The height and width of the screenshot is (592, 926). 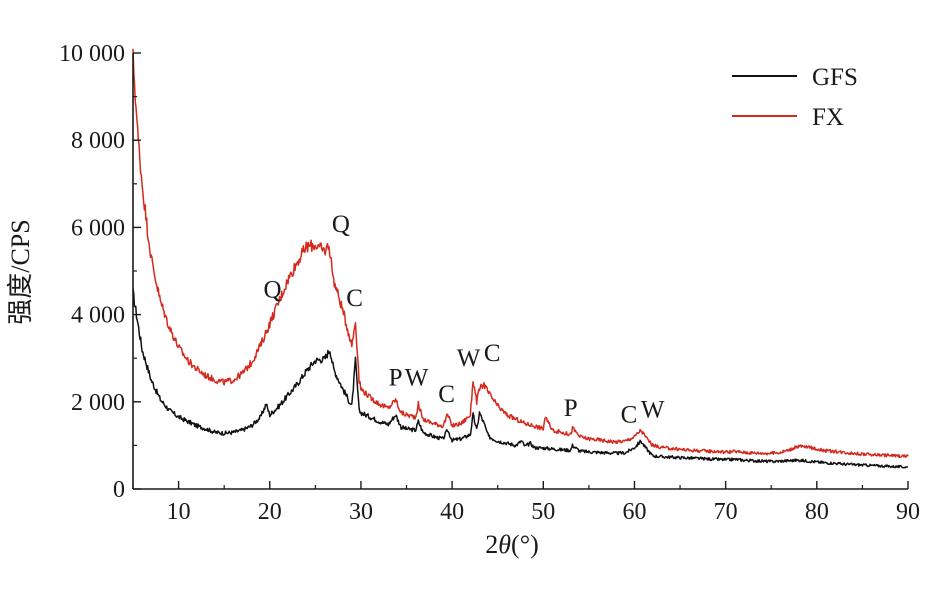 What do you see at coordinates (795, 97) in the screenshot?
I see `legend: GFS FX` at bounding box center [795, 97].